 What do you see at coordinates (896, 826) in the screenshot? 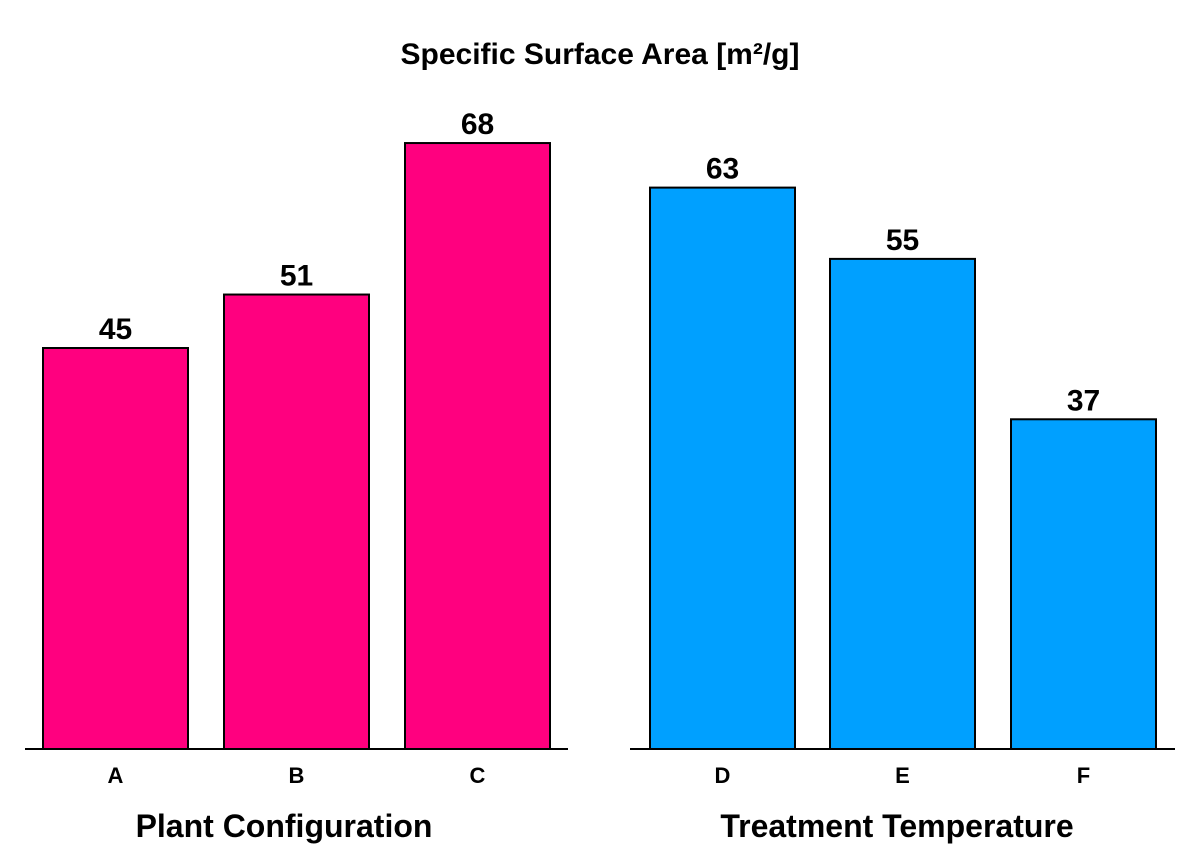
I see `x-axis-label-2: Treatment Temperature` at bounding box center [896, 826].